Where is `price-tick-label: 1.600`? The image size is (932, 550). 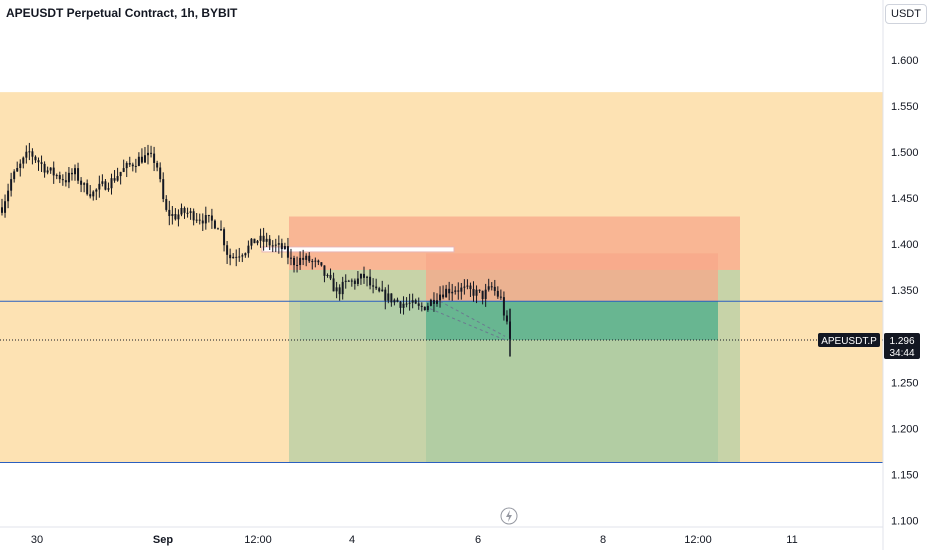
price-tick-label: 1.600 is located at coordinates (905, 61).